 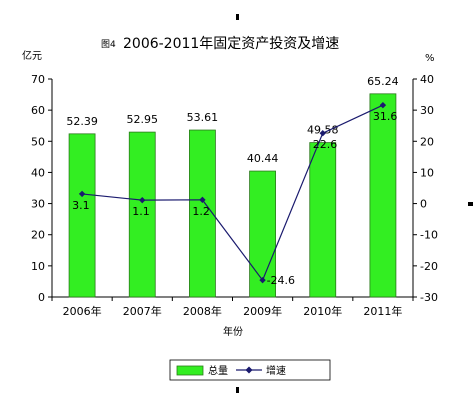 What do you see at coordinates (203, 117) in the screenshot?
I see `bar-value-label: 53.61` at bounding box center [203, 117].